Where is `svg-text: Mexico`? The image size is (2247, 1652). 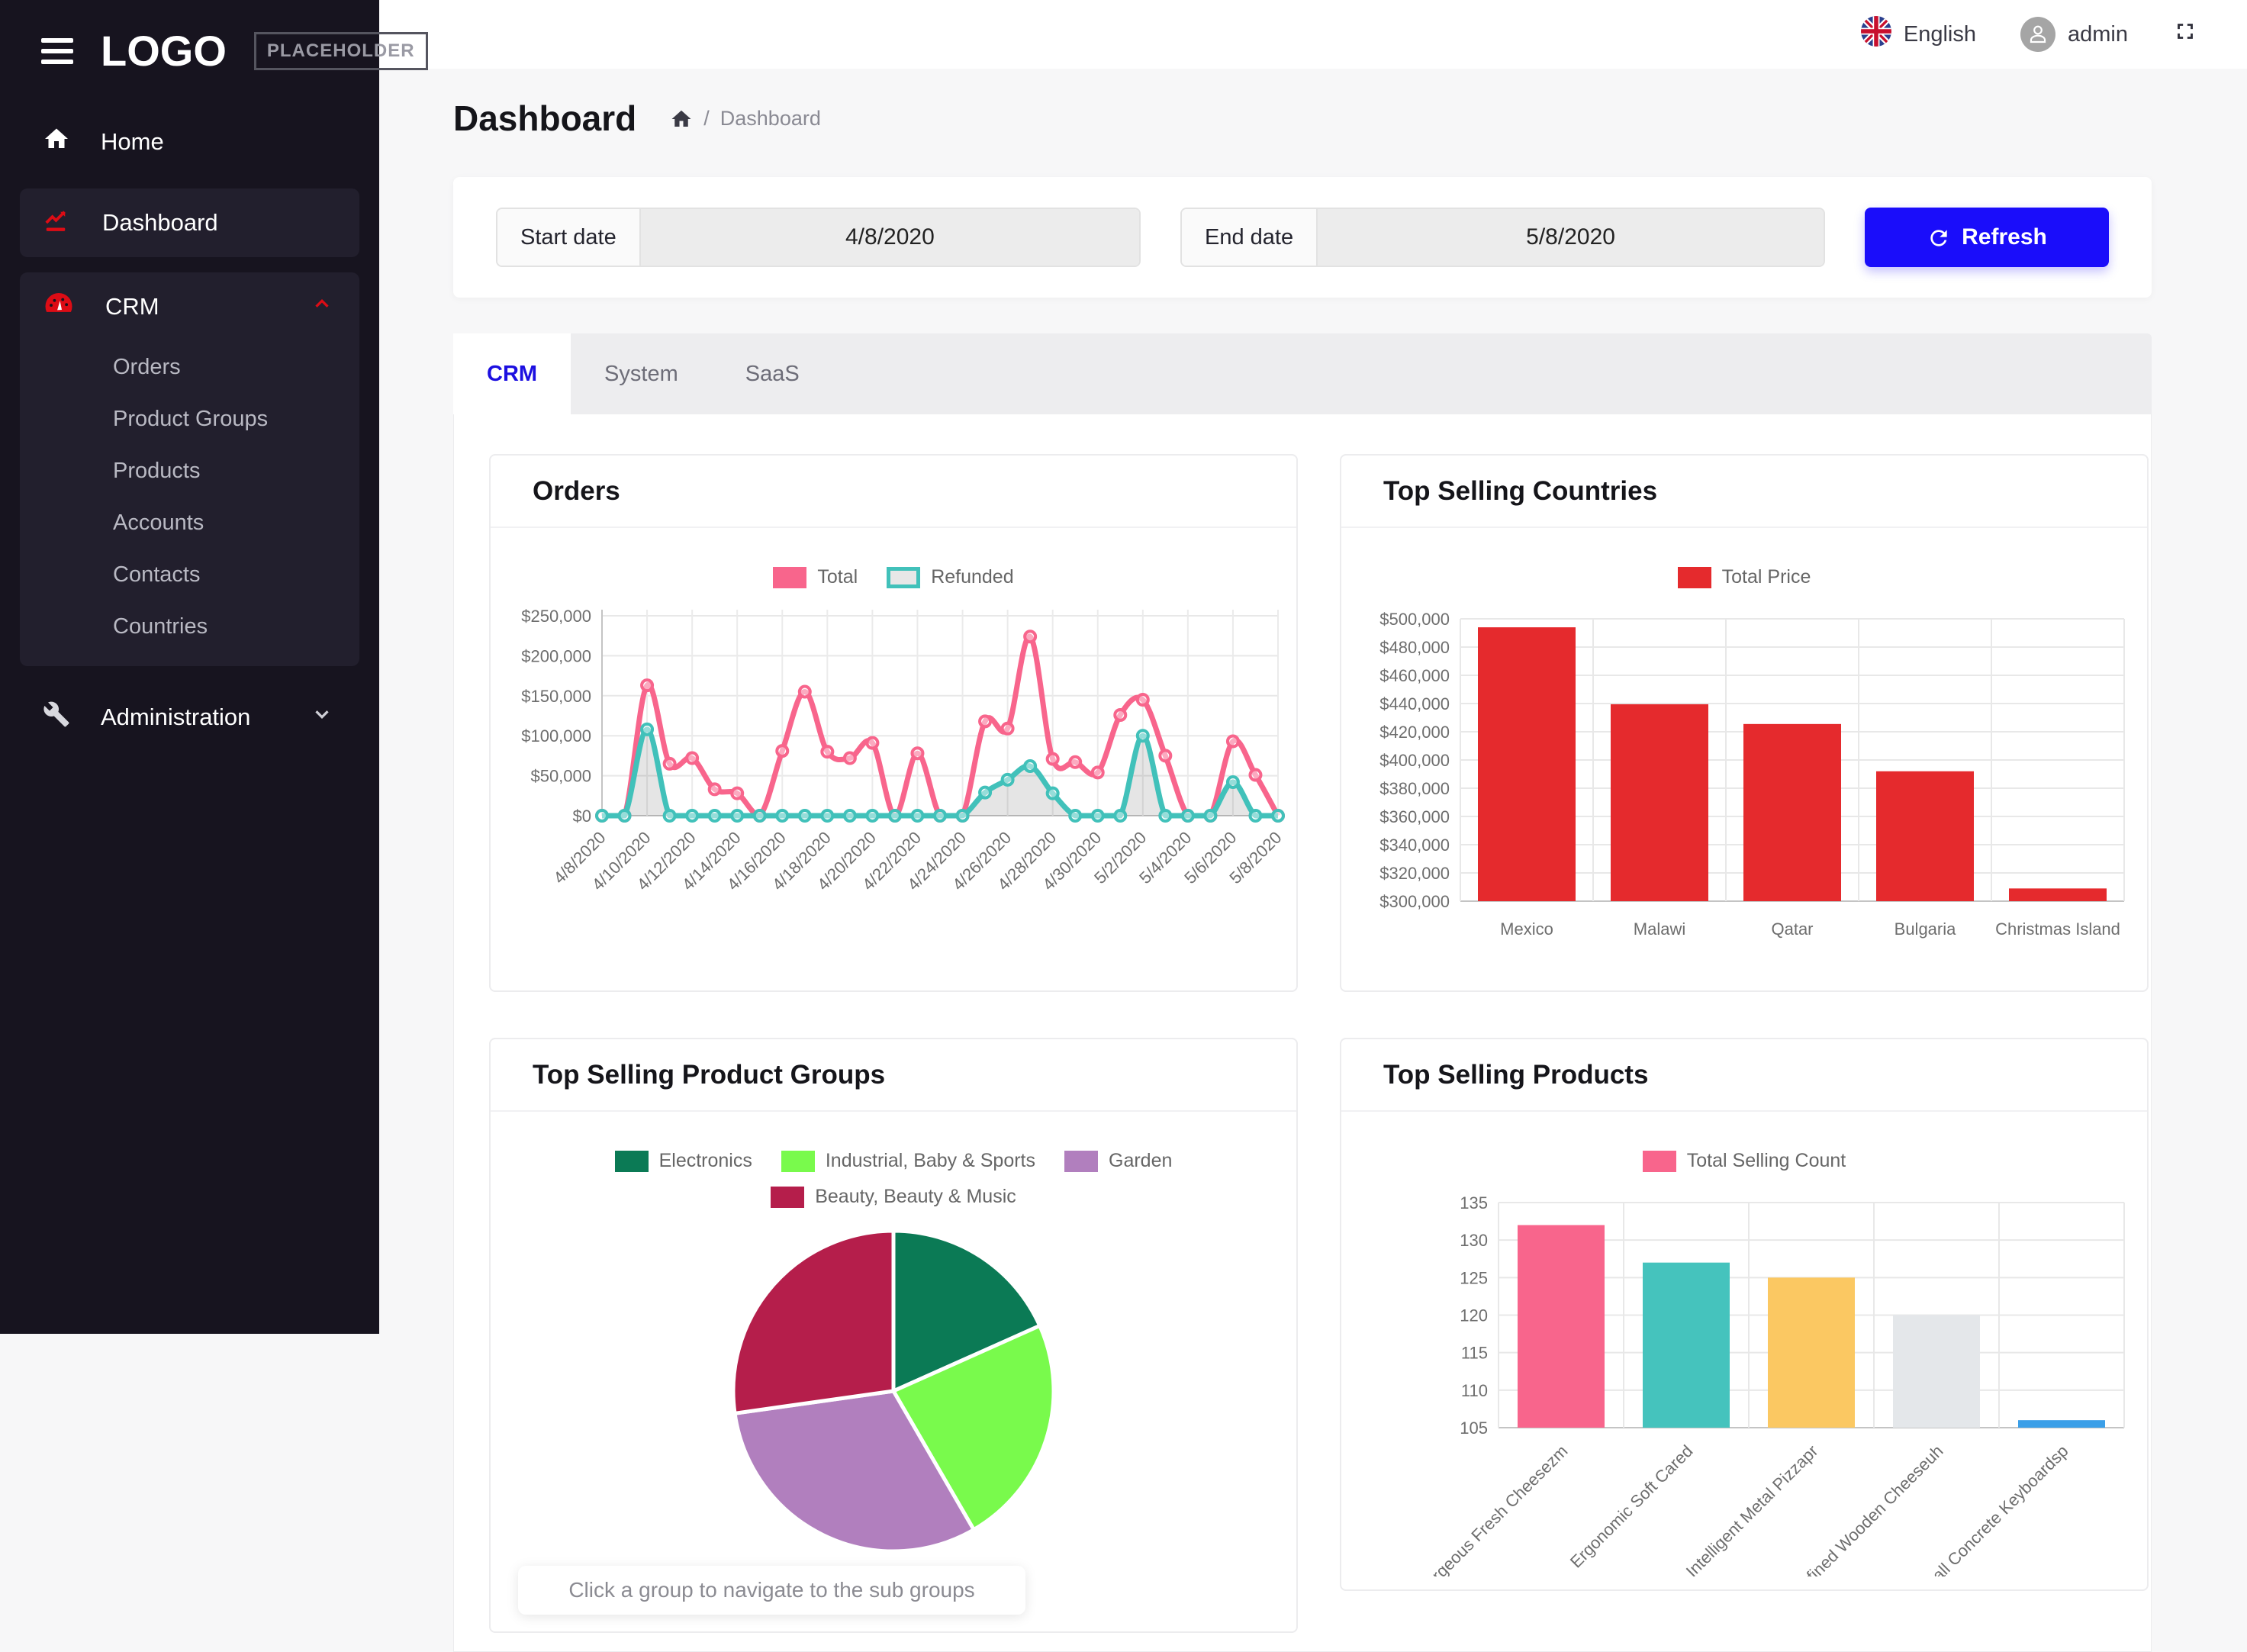
svg-text: Mexico is located at coordinates (1526, 929).